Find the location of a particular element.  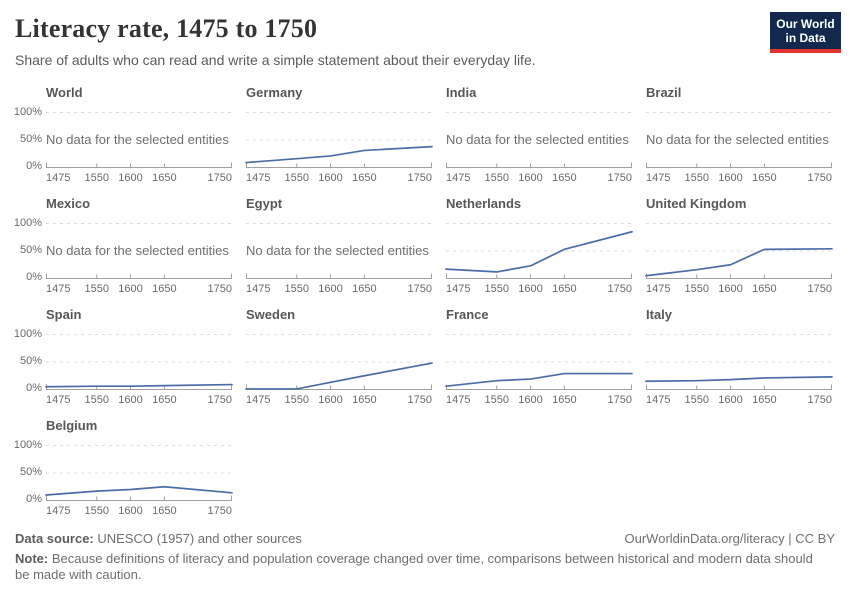

chart-panel-netherlands: Netherlands 1475 1550 1600 1650 1750 is located at coordinates (539, 246).